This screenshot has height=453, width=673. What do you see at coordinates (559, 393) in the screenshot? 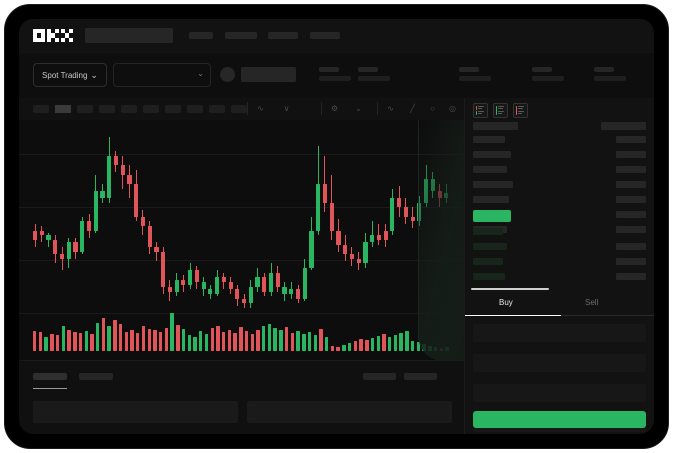
I see `amount-field` at bounding box center [559, 393].